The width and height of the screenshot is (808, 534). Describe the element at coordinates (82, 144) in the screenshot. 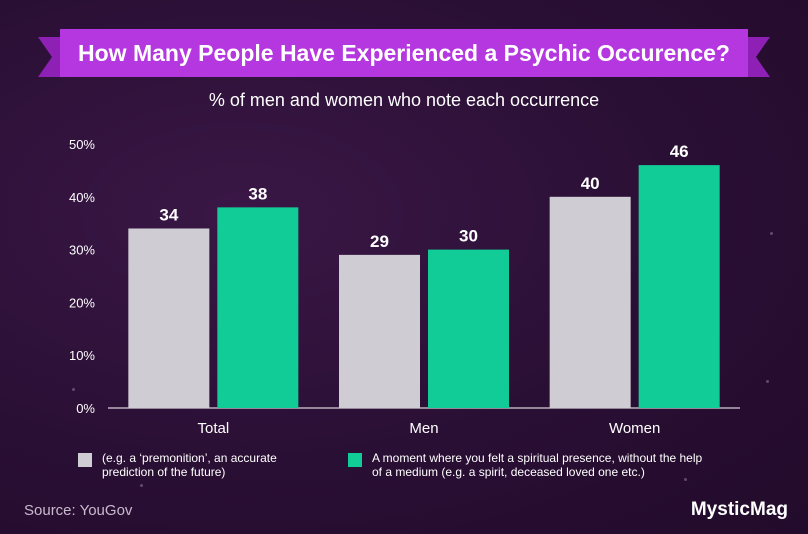

I see `y-tick-label: 50%` at that location.